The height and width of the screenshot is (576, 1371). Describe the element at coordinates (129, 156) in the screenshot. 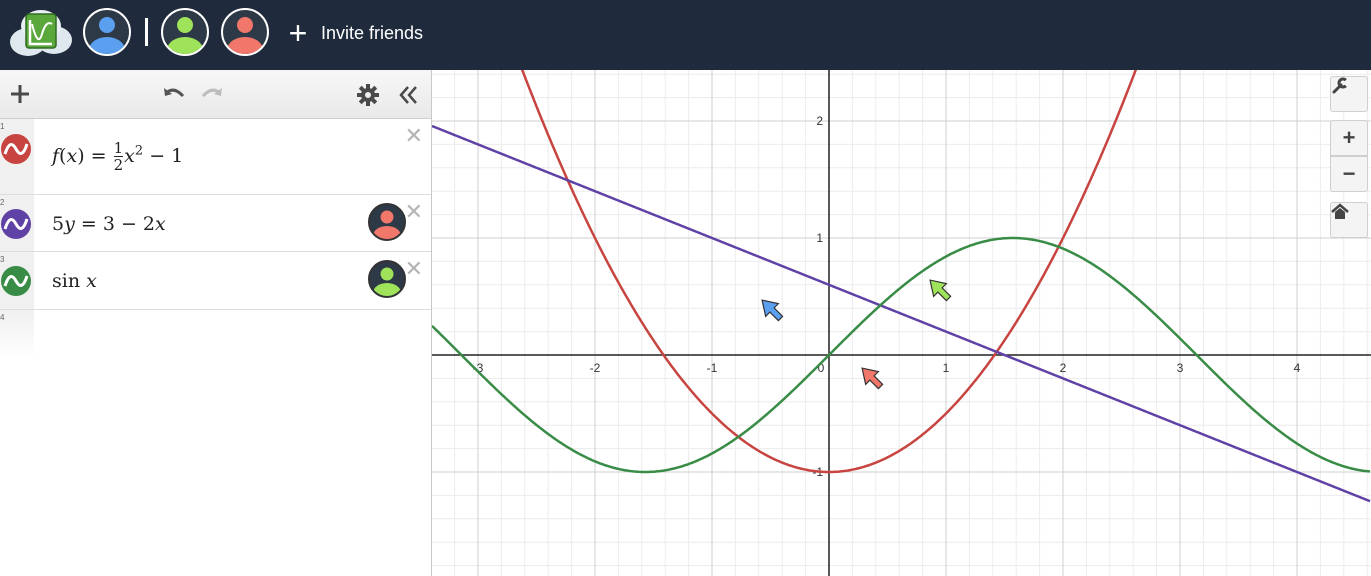

I see `term-variable: x` at that location.